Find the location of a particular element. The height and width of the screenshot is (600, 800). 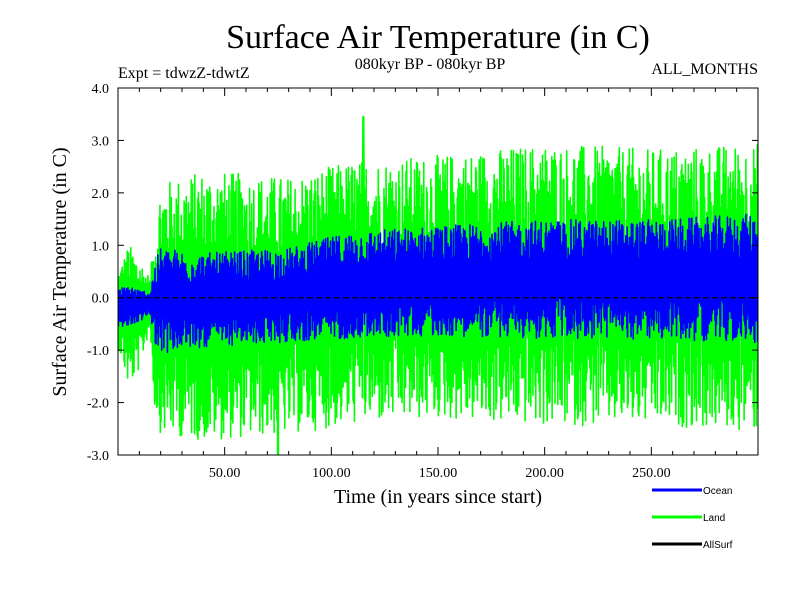

x-tick-label: 250.00 is located at coordinates (651, 473).